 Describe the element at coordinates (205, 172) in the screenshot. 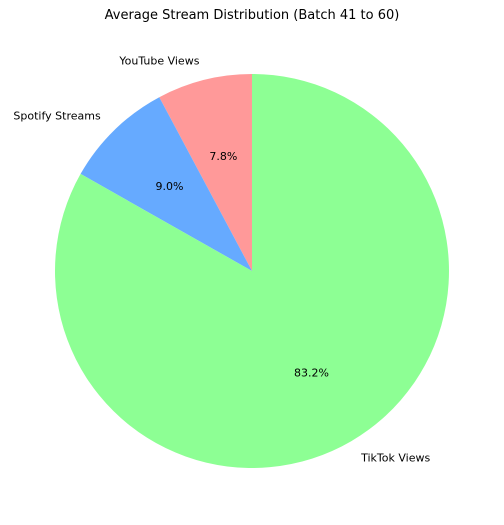

I see `pie-slice-youtube-views` at that location.